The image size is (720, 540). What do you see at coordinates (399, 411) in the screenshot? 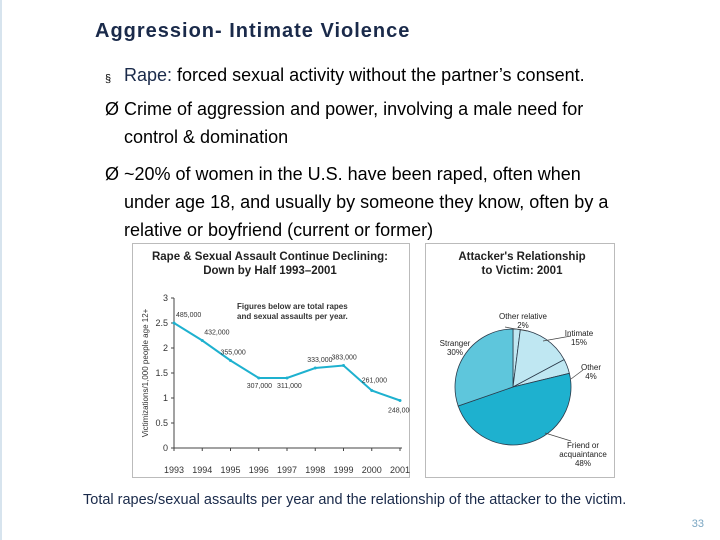
I see `data-label: 248,000` at bounding box center [399, 411].